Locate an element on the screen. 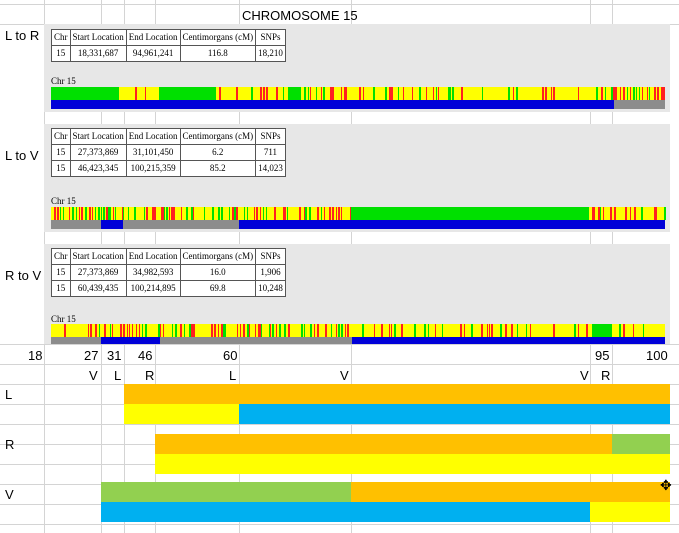 This screenshot has height=533, width=679. match-strip-lr is located at coordinates (358, 93).